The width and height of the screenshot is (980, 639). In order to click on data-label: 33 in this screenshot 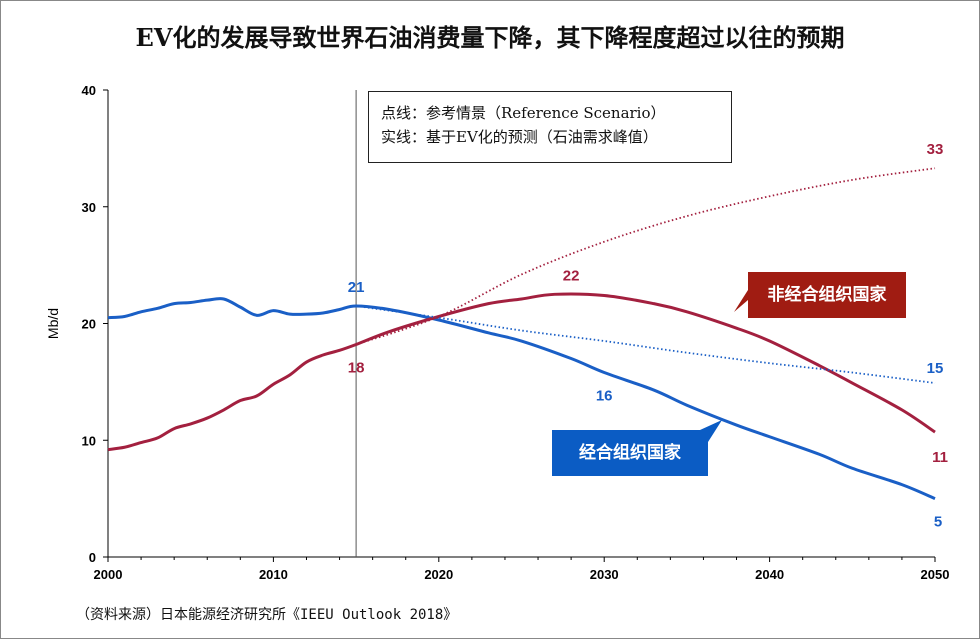, I will do `click(935, 149)`.